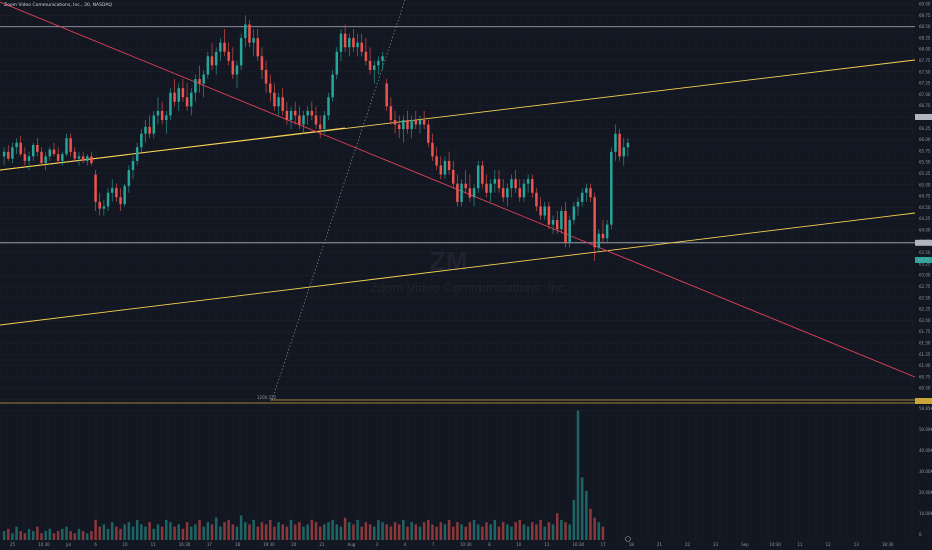  What do you see at coordinates (925, 429) in the screenshot?
I see `volume-axis-label: 50.00K` at bounding box center [925, 429].